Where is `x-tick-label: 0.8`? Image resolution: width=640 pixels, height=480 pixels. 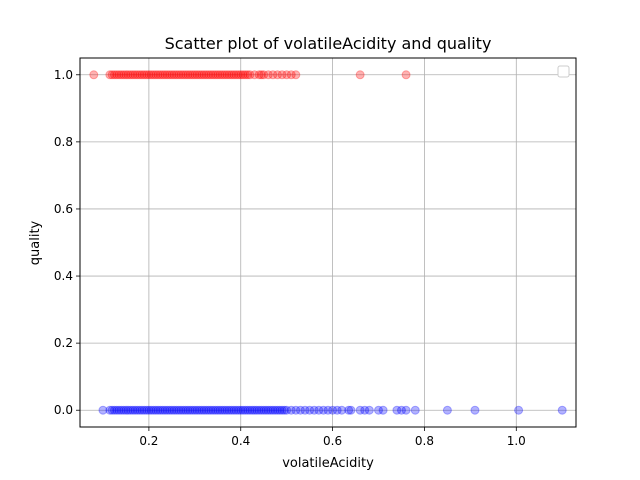
x-tick-label: 0.8 is located at coordinates (424, 441).